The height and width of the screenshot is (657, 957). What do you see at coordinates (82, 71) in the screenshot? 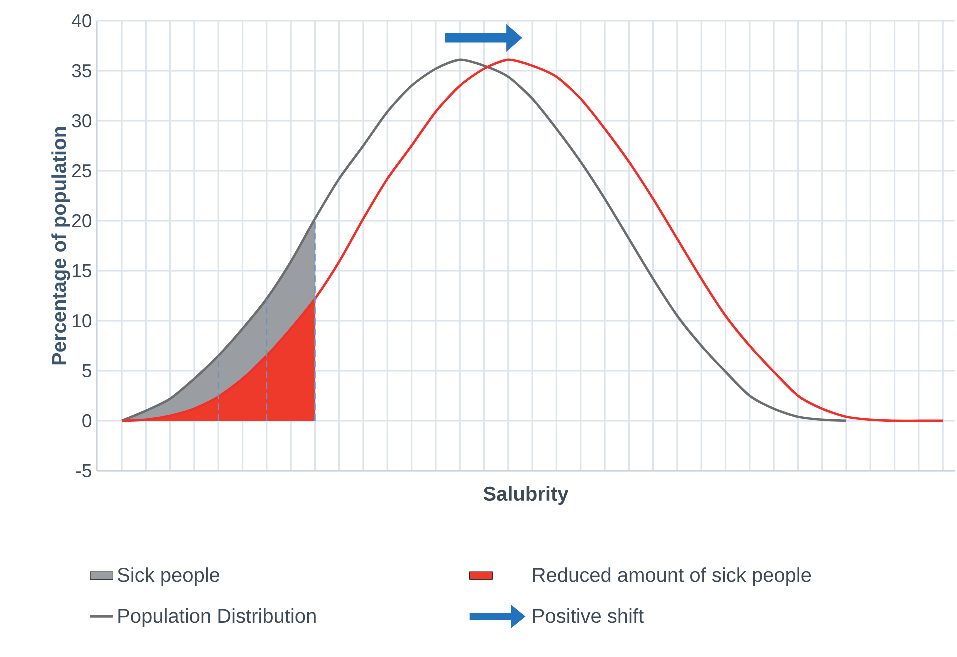
I see `y-tick-label: 35` at bounding box center [82, 71].